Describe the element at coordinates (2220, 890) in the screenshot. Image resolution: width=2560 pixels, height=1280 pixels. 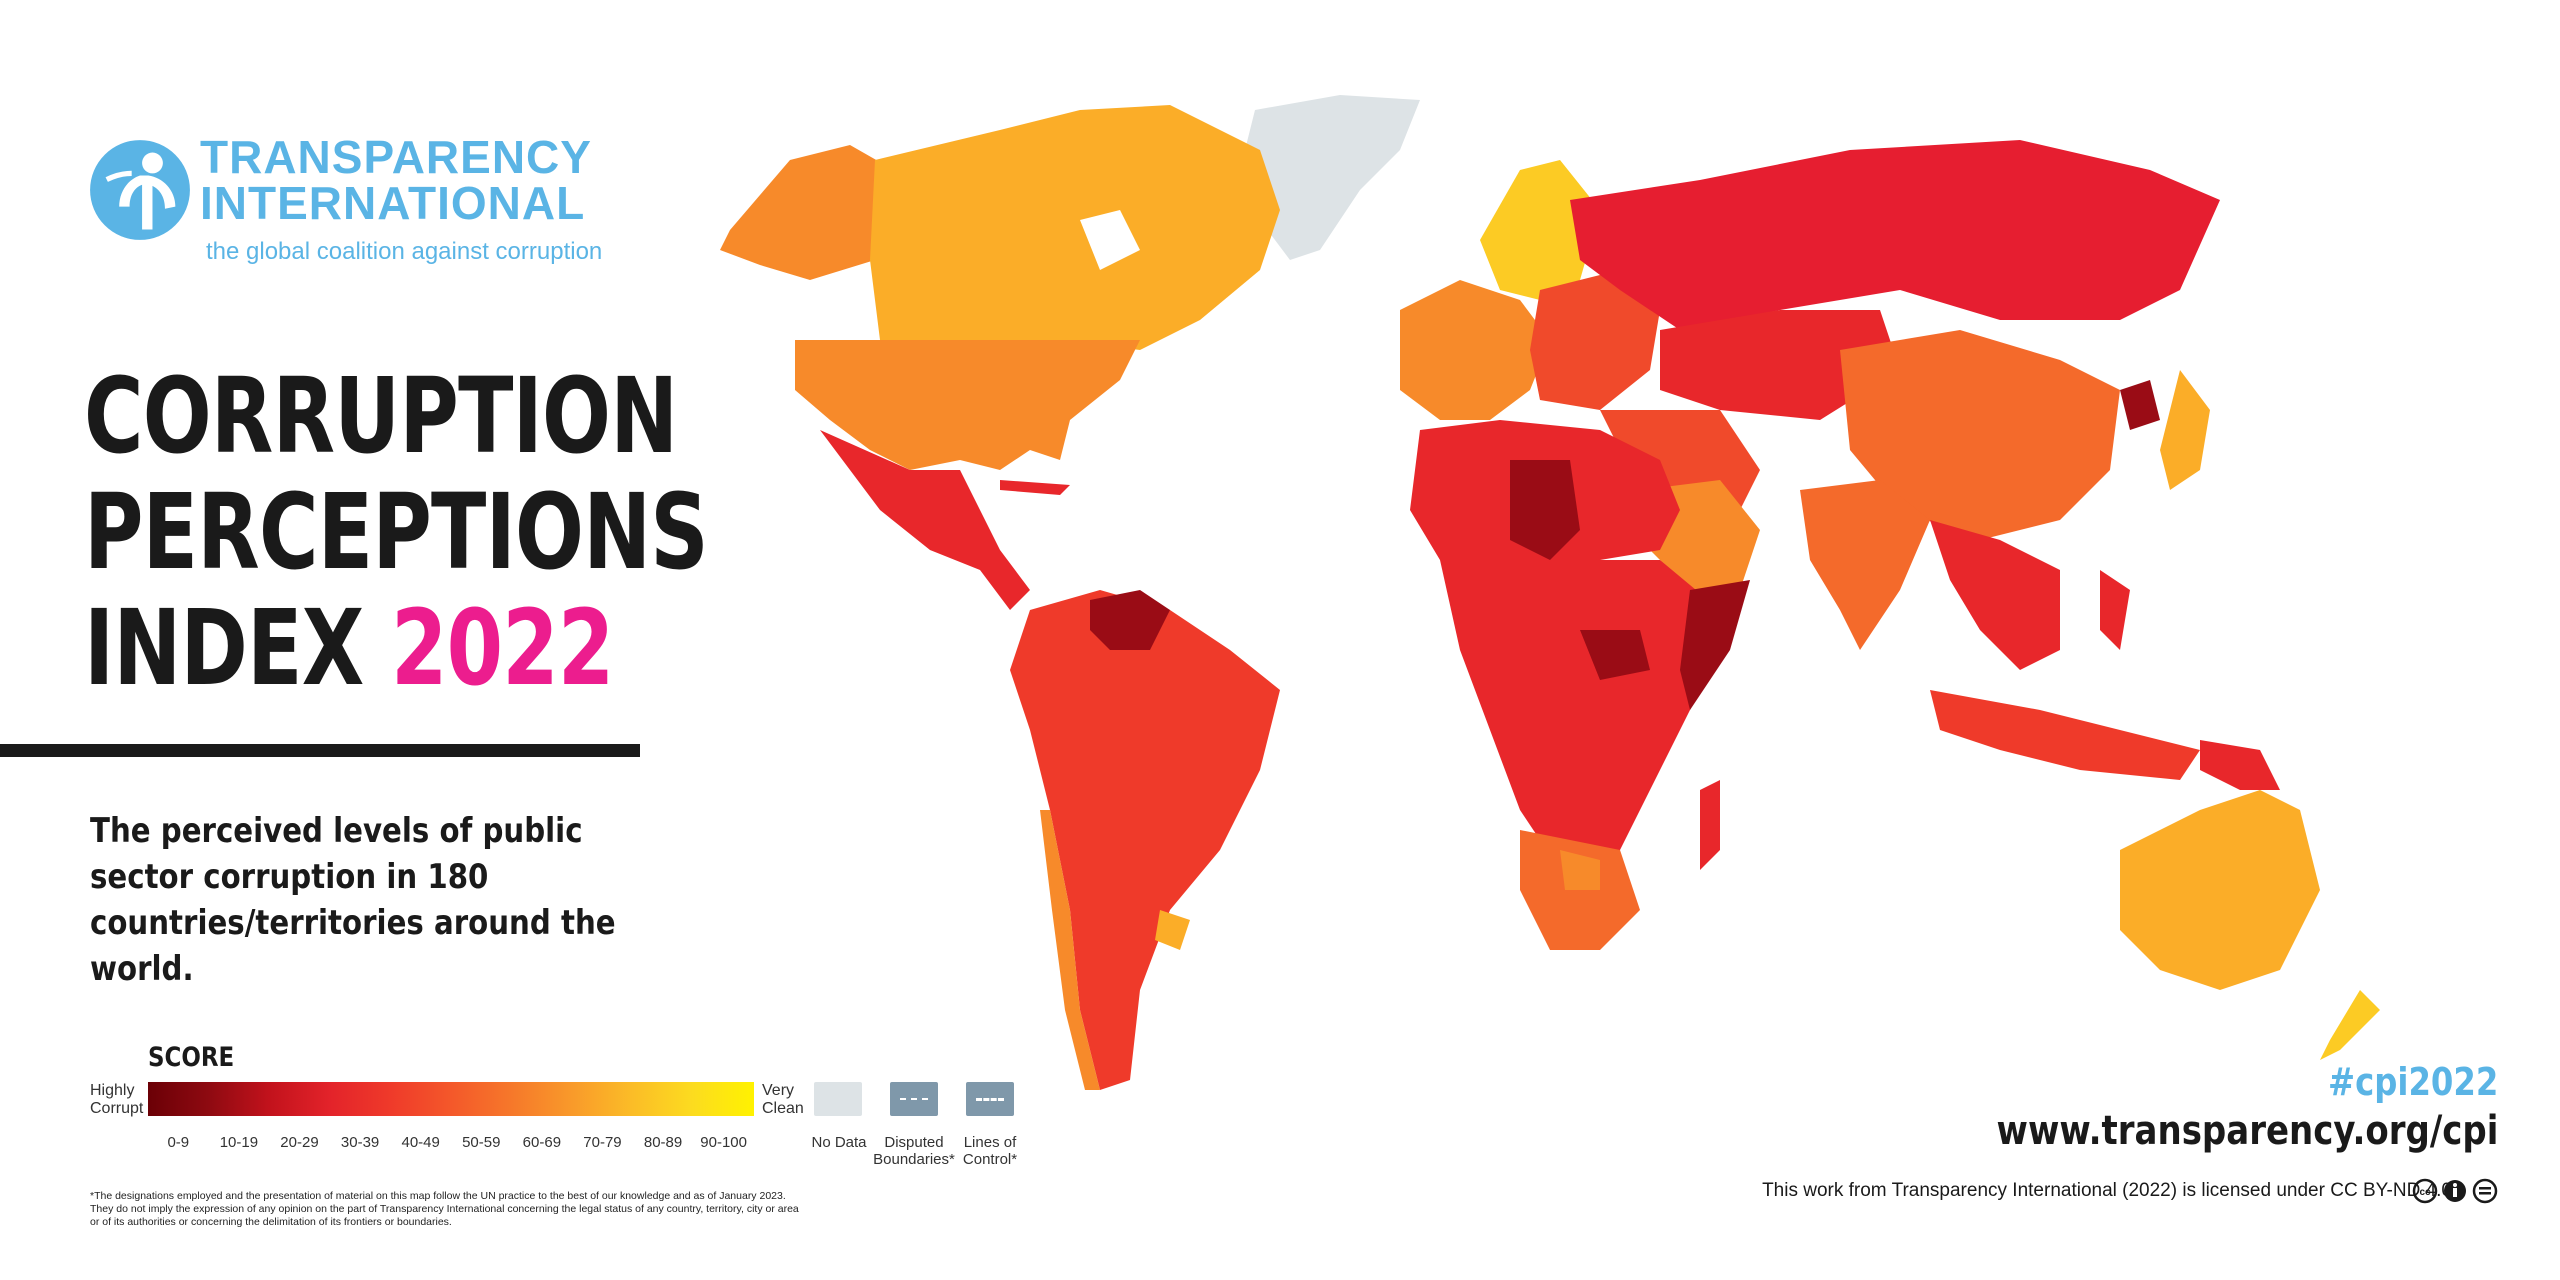
I see `map-region-australia` at that location.